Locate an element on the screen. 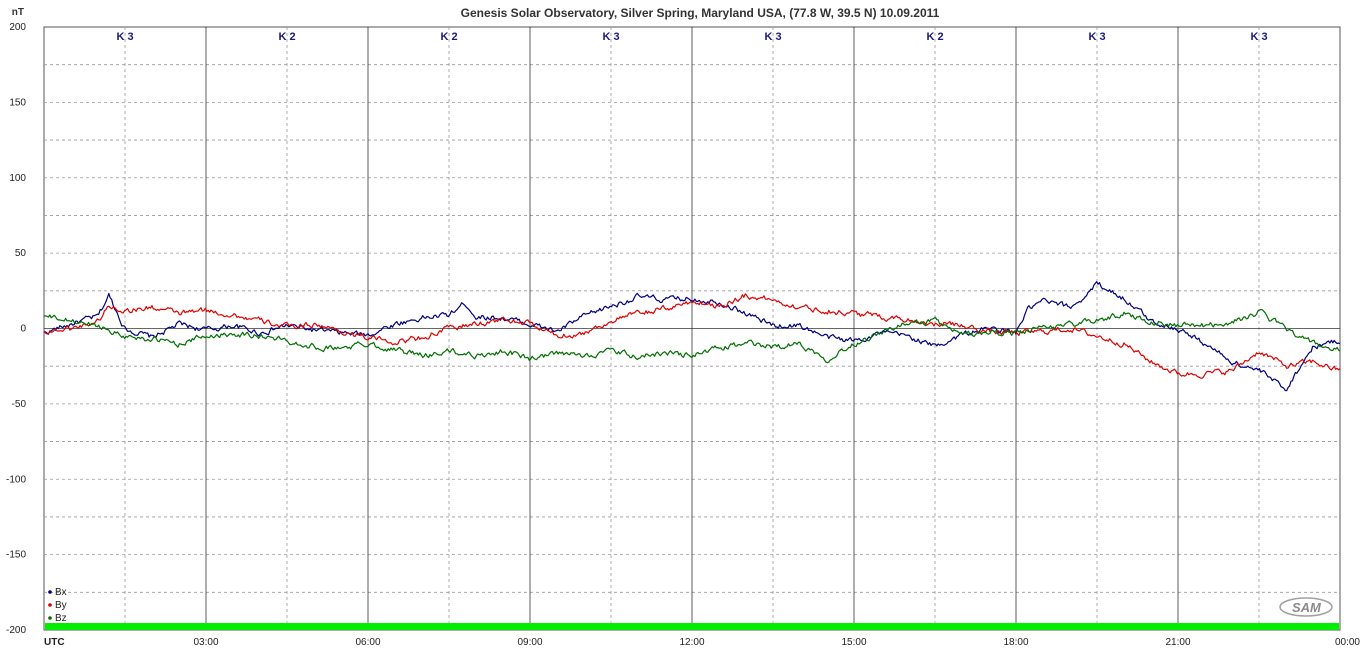 This screenshot has width=1360, height=657. y-tick-label: 50 is located at coordinates (21, 253).